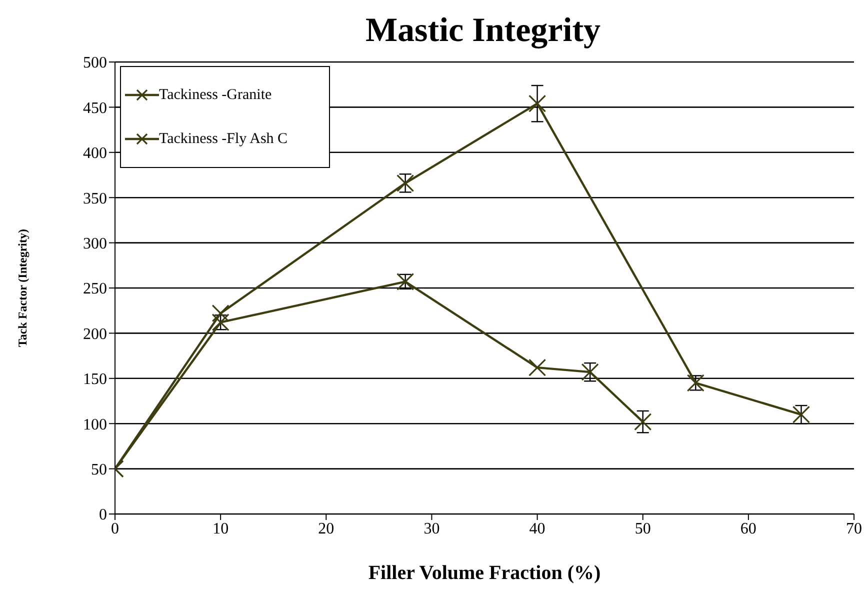 Image resolution: width=868 pixels, height=599 pixels. Describe the element at coordinates (95, 425) in the screenshot. I see `y-tick-label: 100` at that location.